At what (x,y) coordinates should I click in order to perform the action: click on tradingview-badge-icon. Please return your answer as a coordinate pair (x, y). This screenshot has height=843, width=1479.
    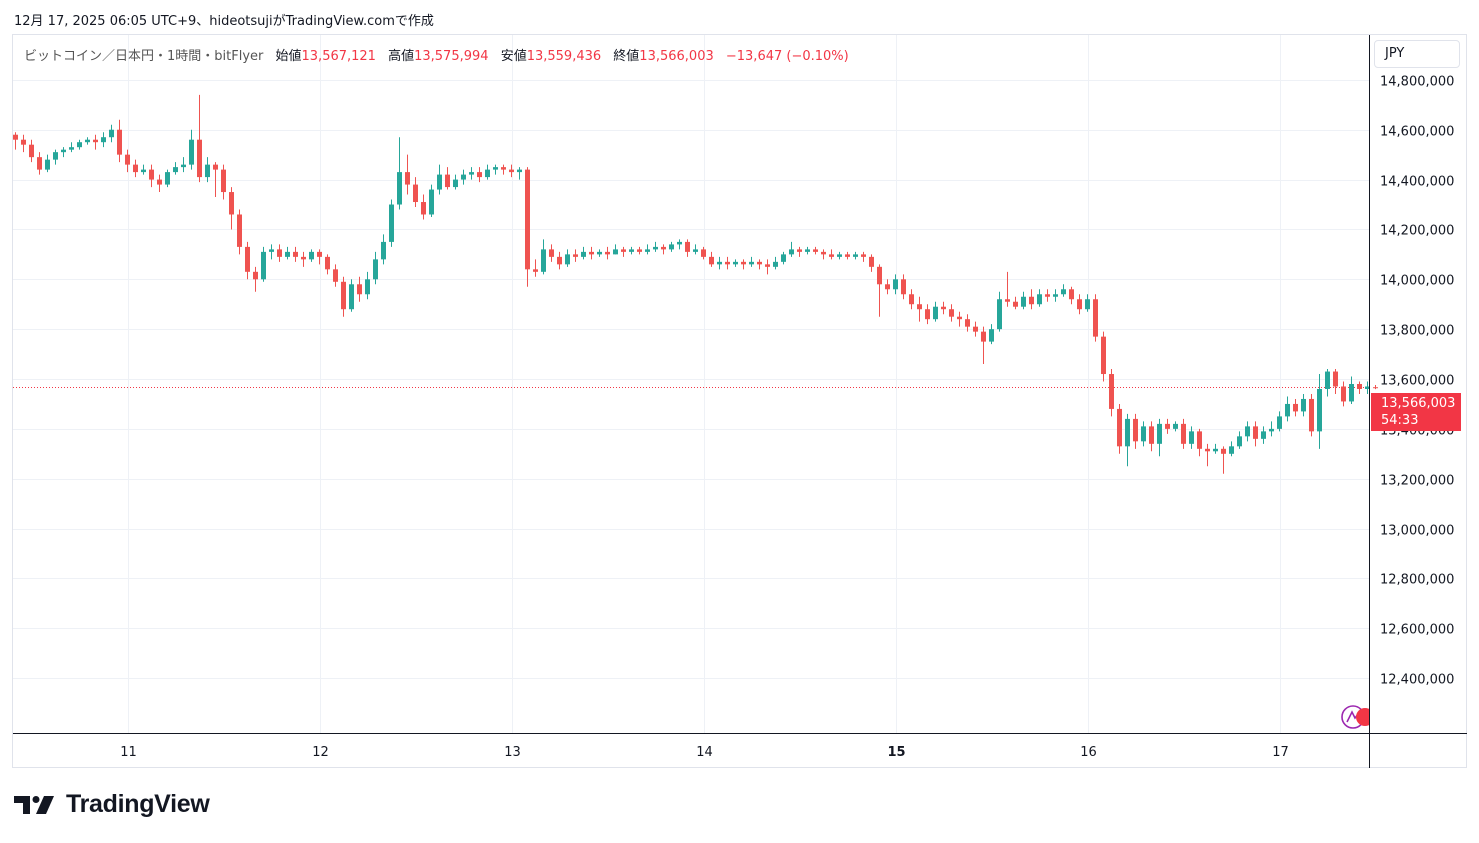
    Looking at the image, I should click on (1354, 717).